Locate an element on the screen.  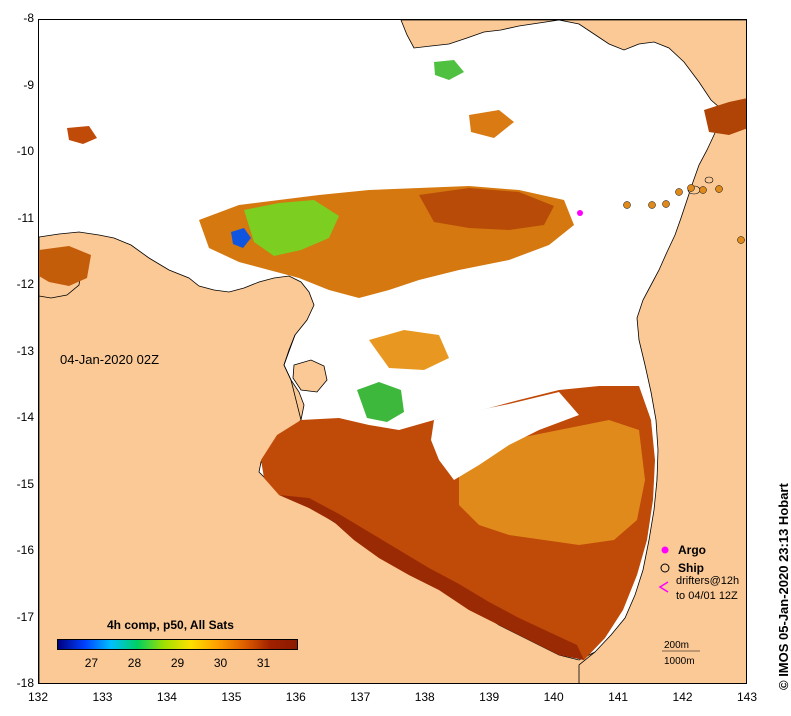
lon-tick-label: 134 is located at coordinates (166, 697).